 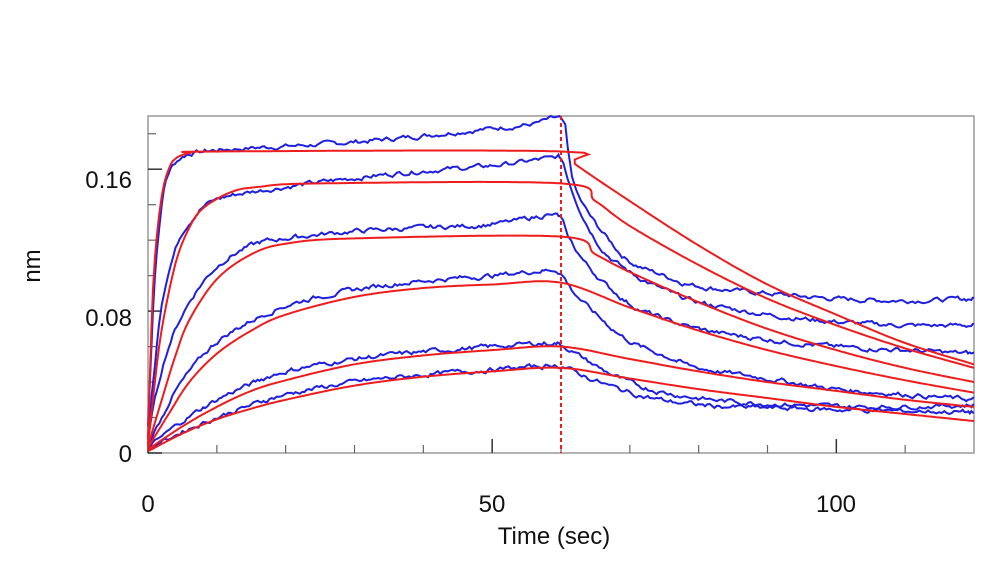 What do you see at coordinates (108, 180) in the screenshot?
I see `y-tick-label-2: 0.16` at bounding box center [108, 180].